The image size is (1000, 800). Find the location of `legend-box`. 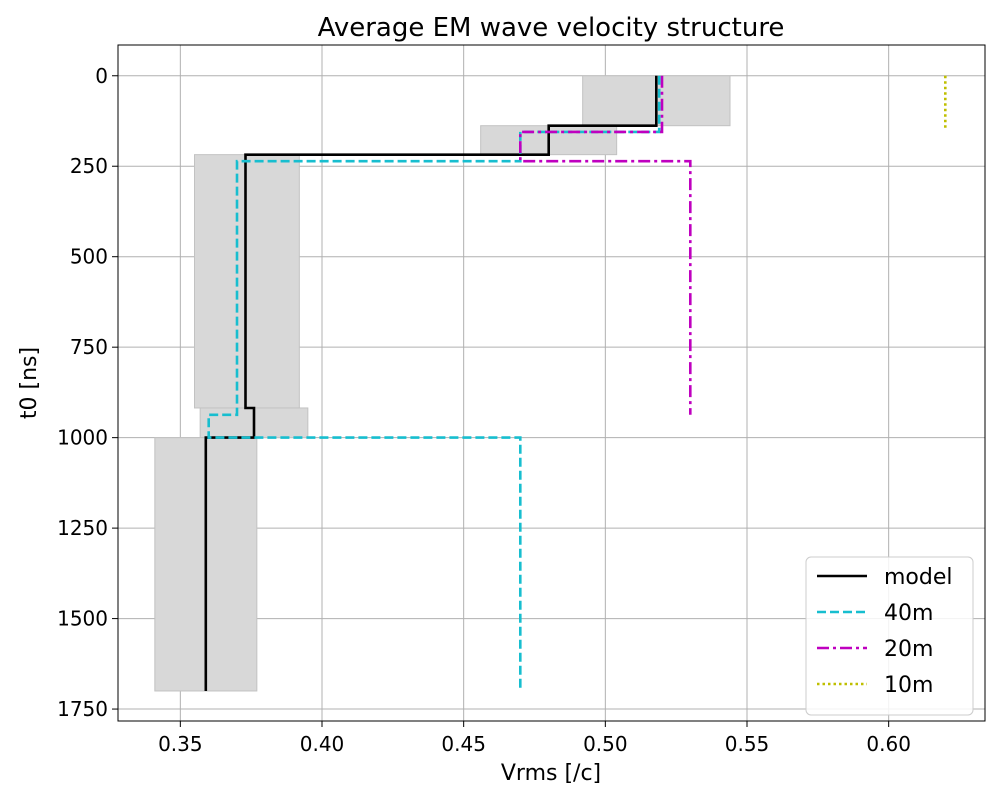

legend-box is located at coordinates (889, 636).